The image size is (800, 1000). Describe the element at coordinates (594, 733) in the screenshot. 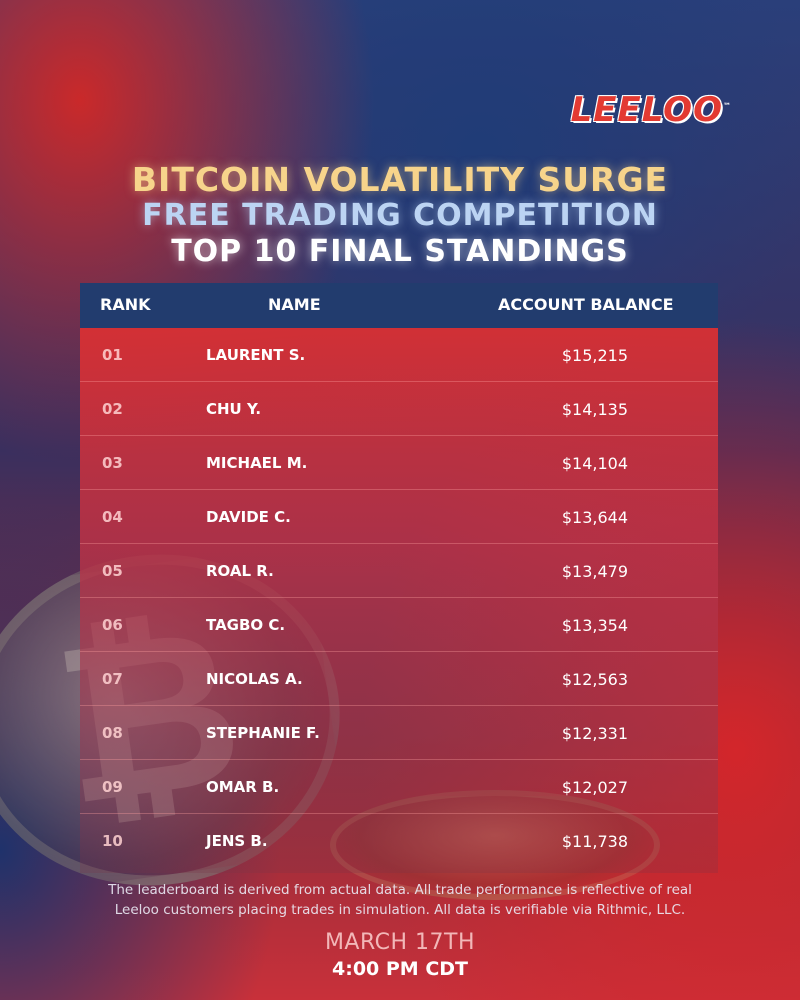

I see `balance-cell: $12,331` at that location.